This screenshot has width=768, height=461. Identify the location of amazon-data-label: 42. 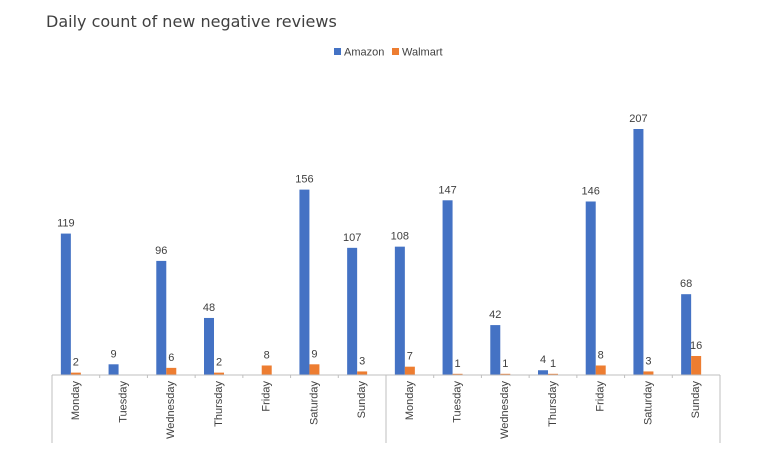
(495, 315).